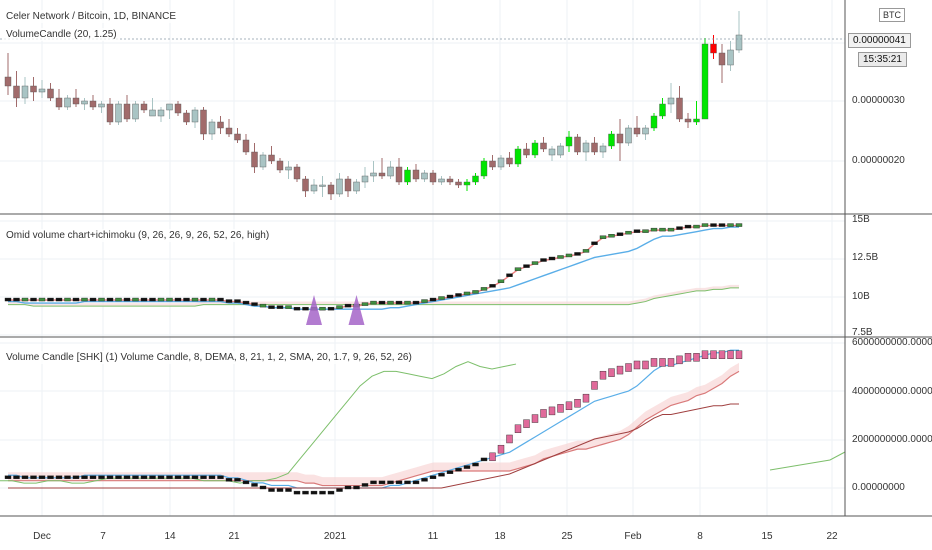 The height and width of the screenshot is (550, 932). Describe the element at coordinates (61, 34) in the screenshot. I see `volumecandle-legend: VolumeCandle (20, 1.25)` at that location.